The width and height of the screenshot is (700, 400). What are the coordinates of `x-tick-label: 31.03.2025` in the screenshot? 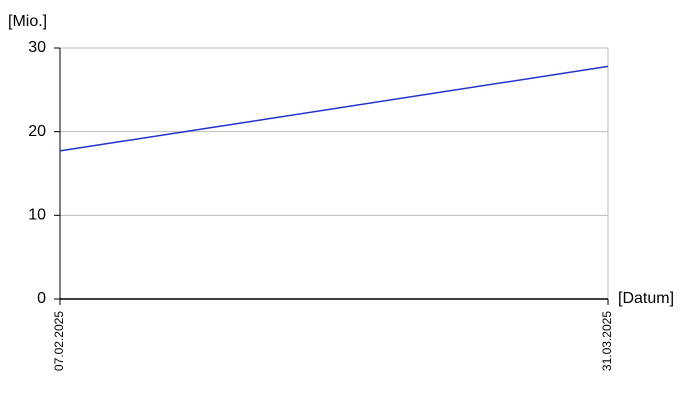 It's located at (607, 341).